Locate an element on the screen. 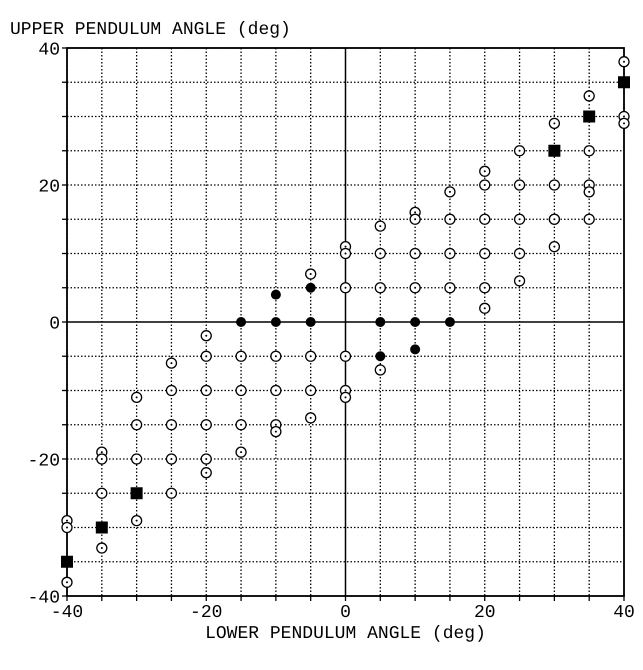 Image resolution: width=643 pixels, height=670 pixels. x-axis-title: LOWER PENDULUM ANGLE (deg) is located at coordinates (345, 634).